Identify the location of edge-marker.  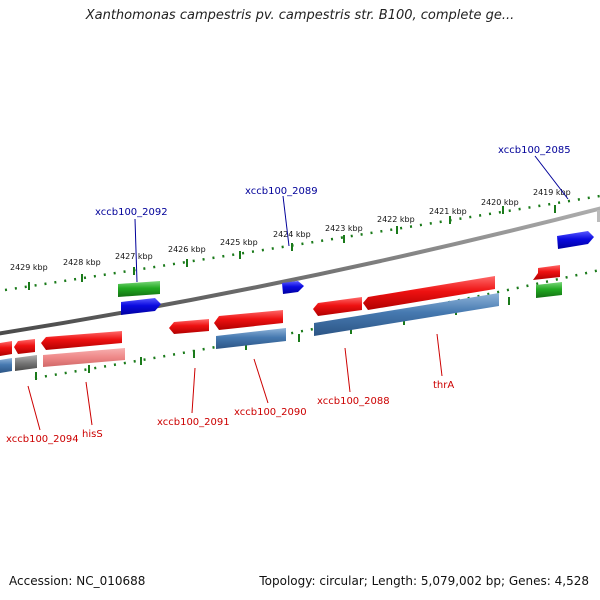
(598, 216).